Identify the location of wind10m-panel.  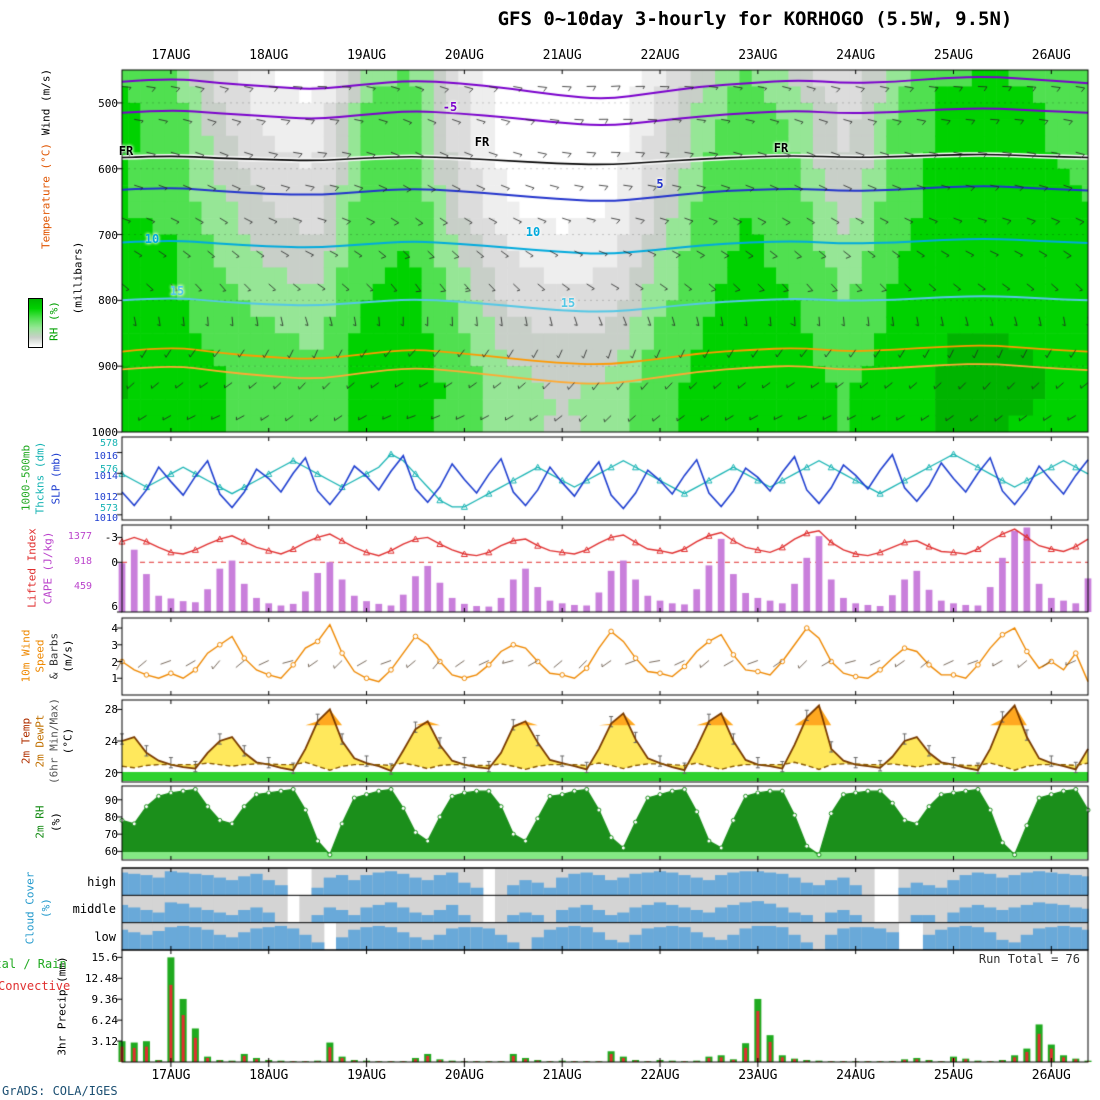
(605, 656).